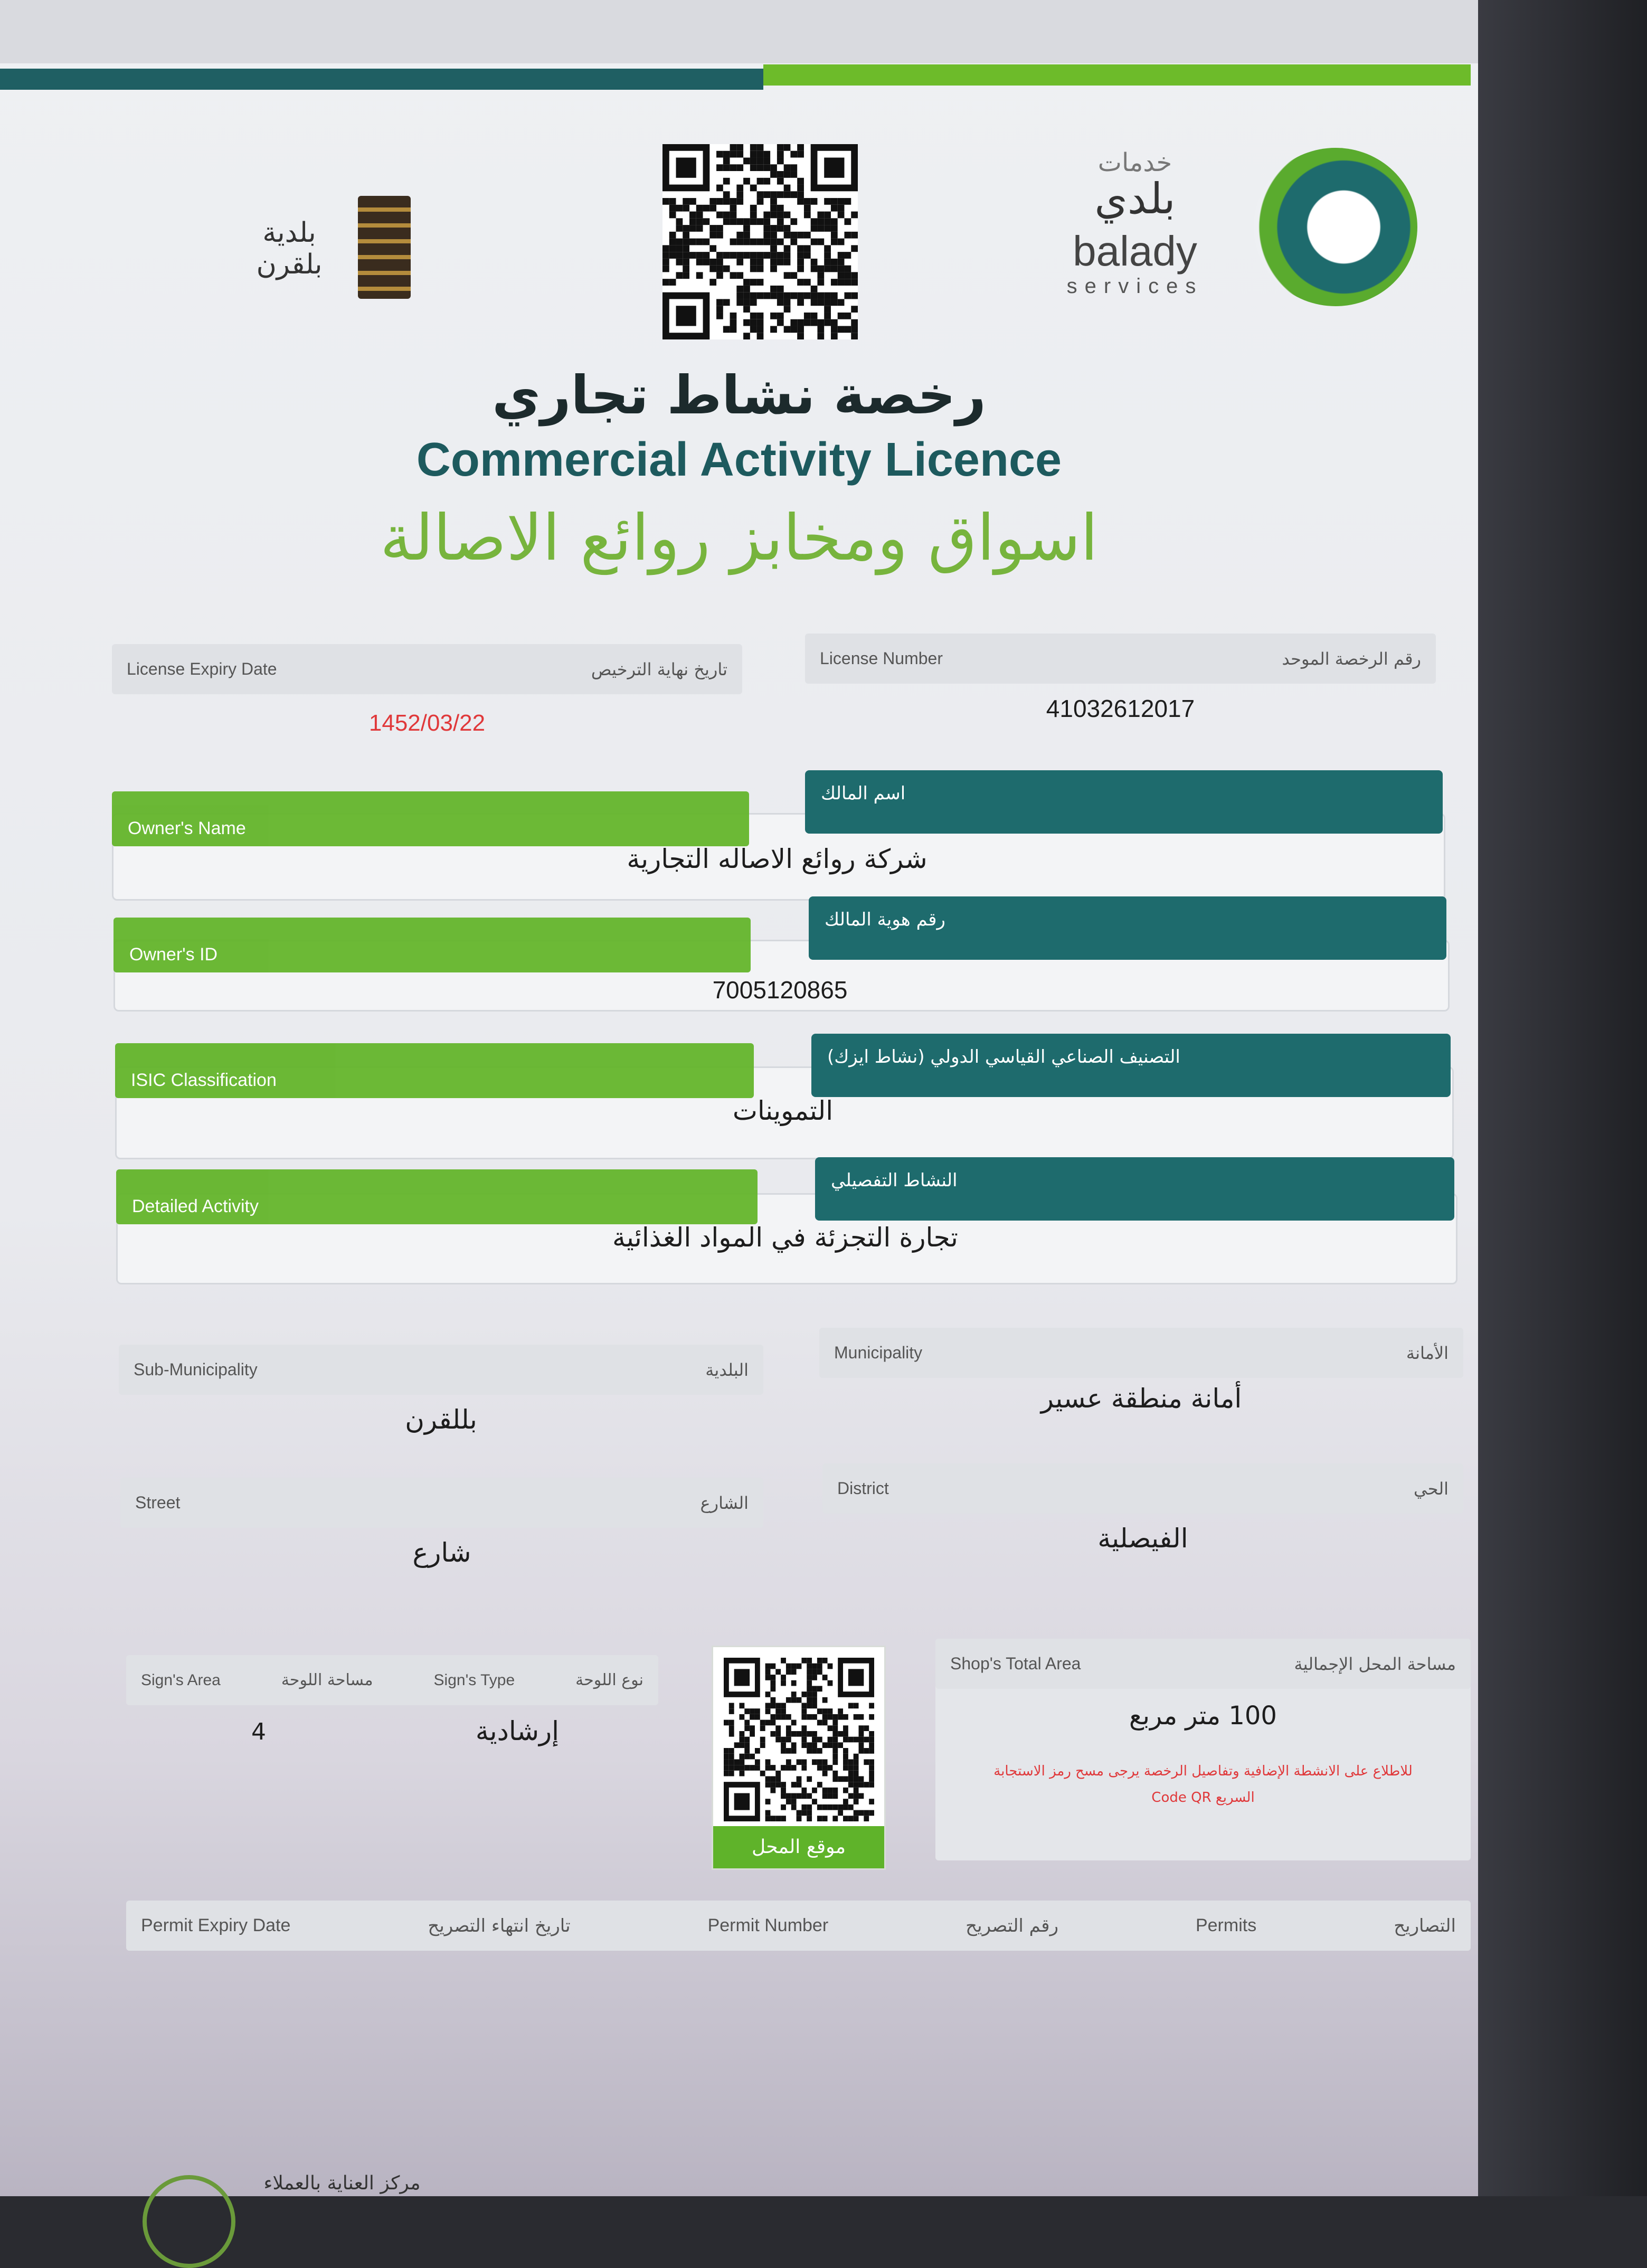 This screenshot has width=1647, height=2268. What do you see at coordinates (1120, 709) in the screenshot?
I see `license-number-value: 41032612017` at bounding box center [1120, 709].